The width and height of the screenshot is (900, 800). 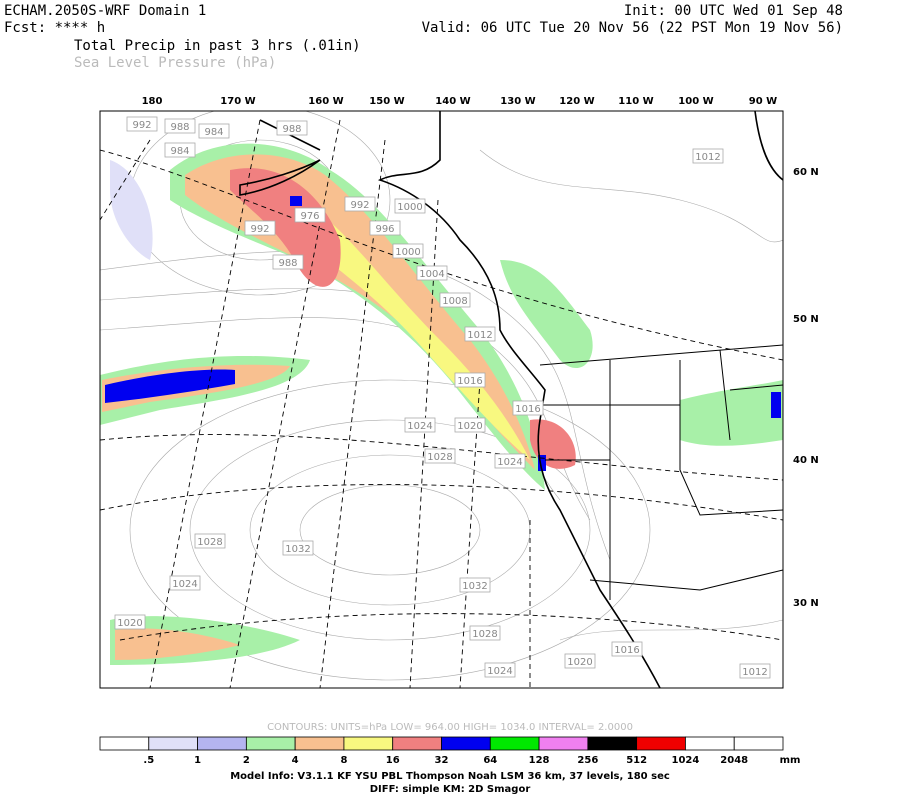 What do you see at coordinates (148, 760) in the screenshot?
I see `colorbar-label: .5` at bounding box center [148, 760].